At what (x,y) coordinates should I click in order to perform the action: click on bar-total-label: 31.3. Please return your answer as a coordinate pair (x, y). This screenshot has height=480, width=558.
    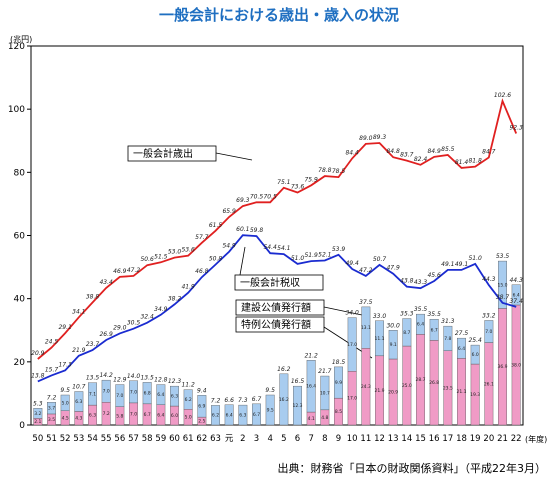
    Looking at the image, I should click on (448, 321).